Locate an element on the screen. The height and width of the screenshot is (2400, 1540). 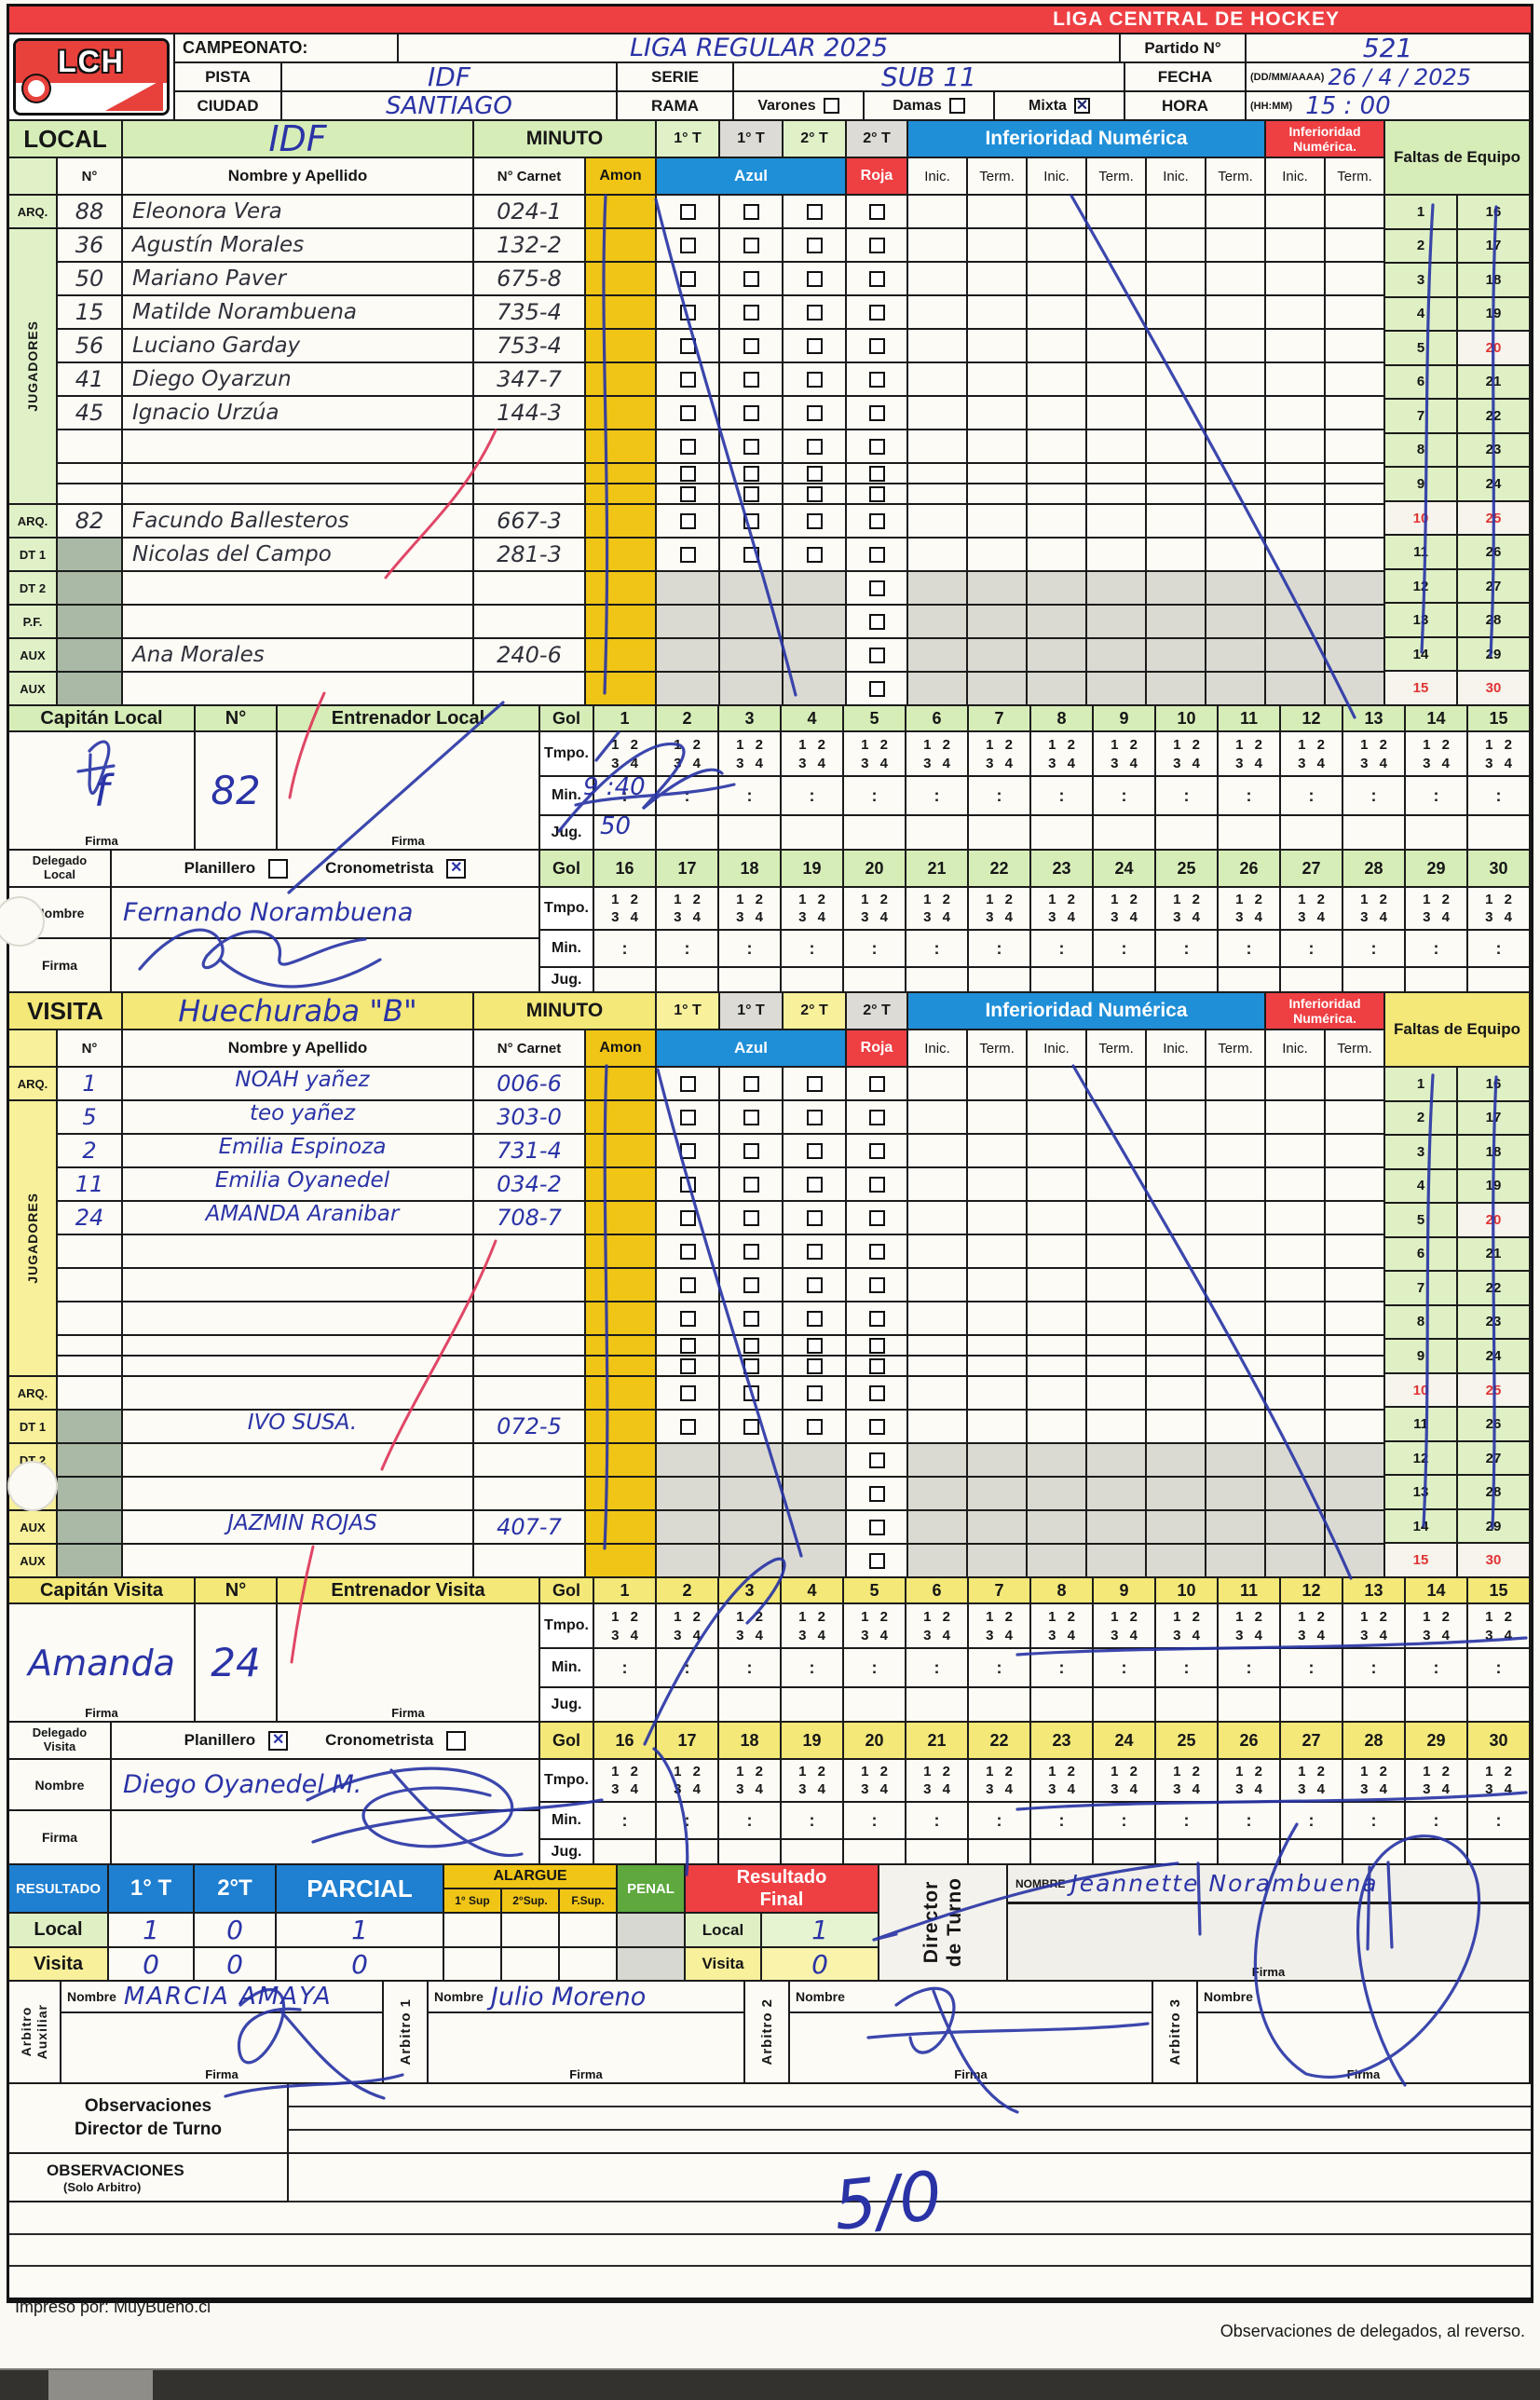
visita-parcial-score: 0 is located at coordinates (360, 1965).